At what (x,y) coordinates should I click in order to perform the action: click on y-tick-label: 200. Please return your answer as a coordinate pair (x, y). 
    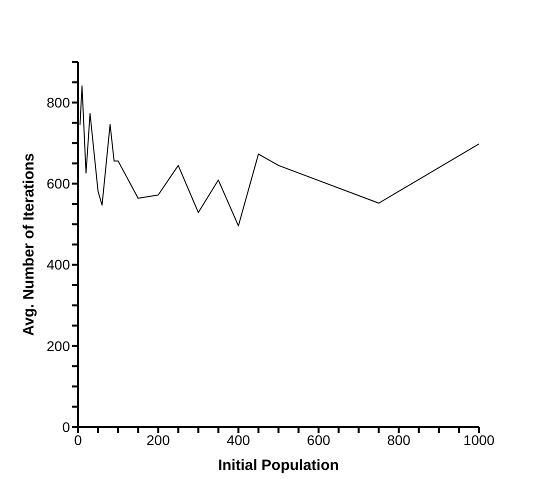
    Looking at the image, I should click on (58, 346).